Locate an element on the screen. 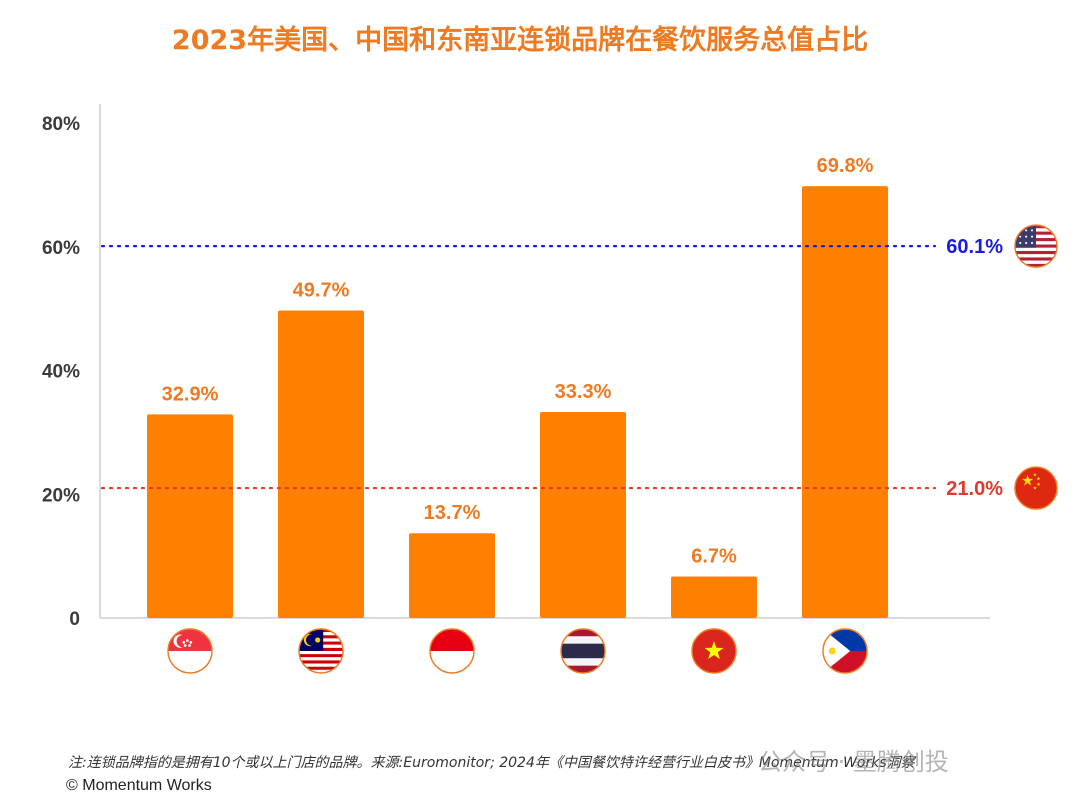 This screenshot has width=1080, height=803. philippines-flag-icon is located at coordinates (845, 651).